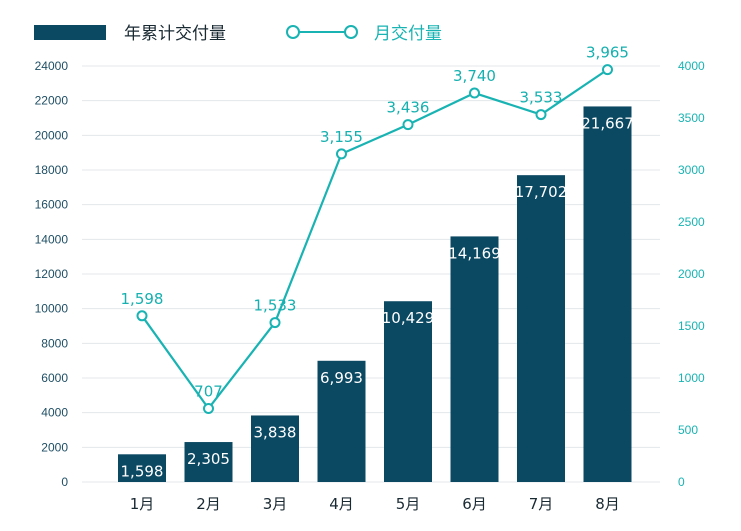 The height and width of the screenshot is (531, 741). What do you see at coordinates (52, 309) in the screenshot?
I see `y-left-tick-label: 10000` at bounding box center [52, 309].